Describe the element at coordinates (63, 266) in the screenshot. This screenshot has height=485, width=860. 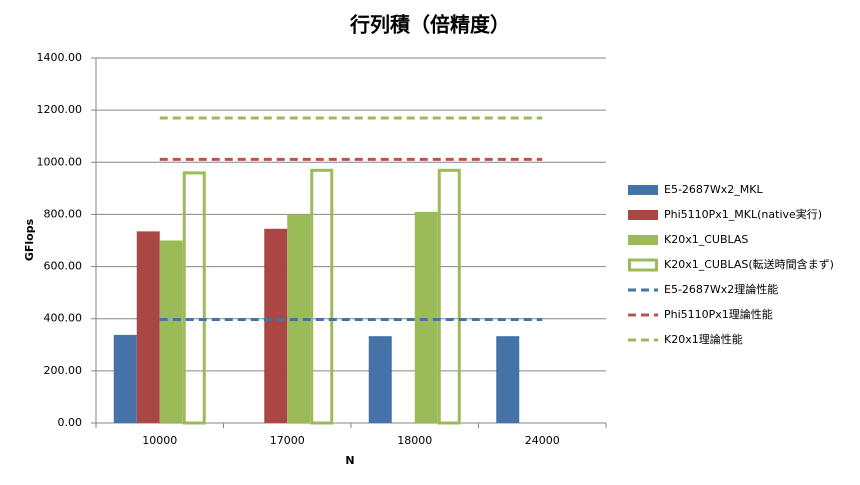
I see `y-tick-label: 600.00` at that location.